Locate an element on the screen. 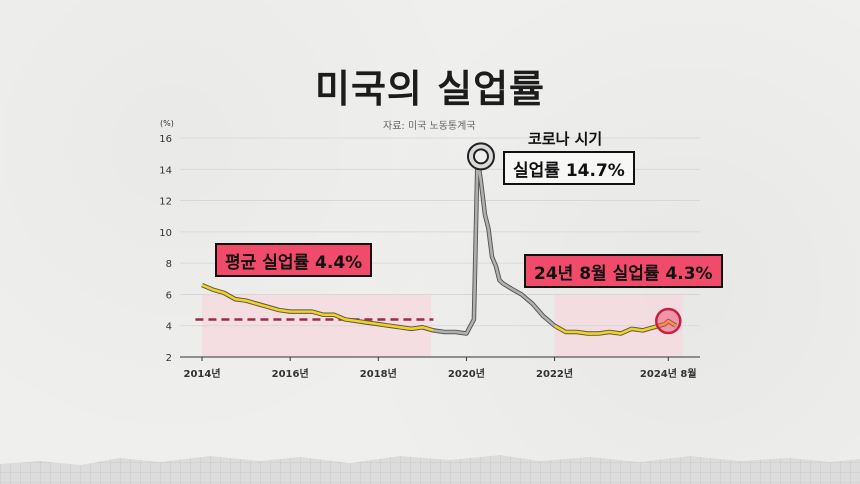 The width and height of the screenshot is (860, 484). covid-peak-callout: 실업률 14.7% is located at coordinates (569, 168).